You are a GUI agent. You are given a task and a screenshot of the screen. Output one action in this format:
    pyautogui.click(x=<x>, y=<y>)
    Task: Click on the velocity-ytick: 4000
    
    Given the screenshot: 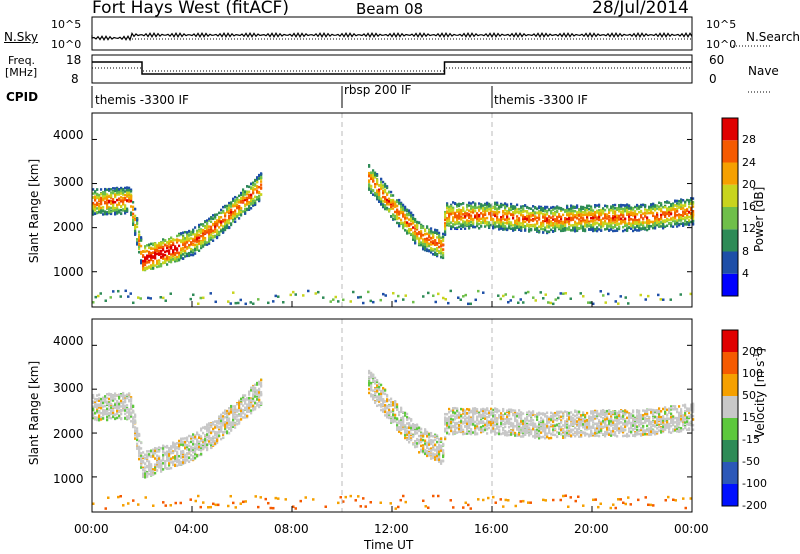 What is the action you would take?
    pyautogui.click(x=68, y=341)
    